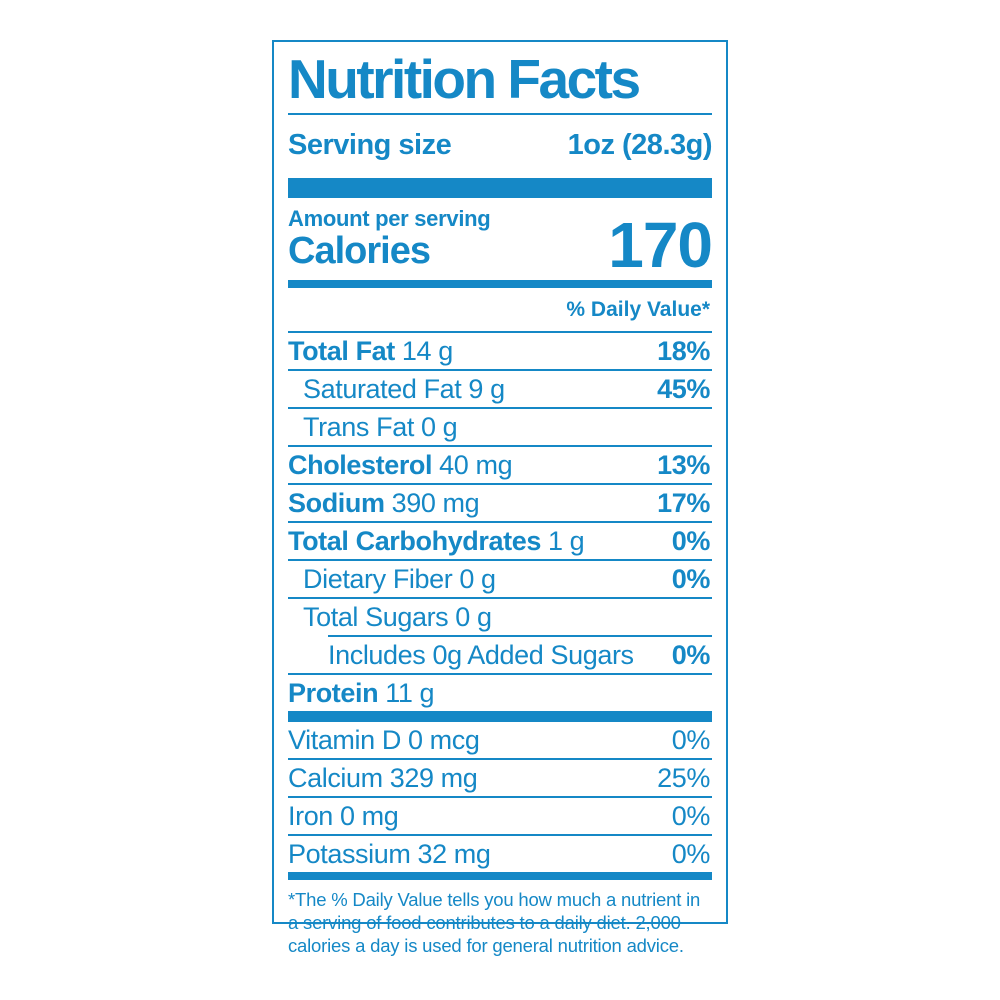  I want to click on nutrient-name: Total Carbohydrates, so click(414, 540).